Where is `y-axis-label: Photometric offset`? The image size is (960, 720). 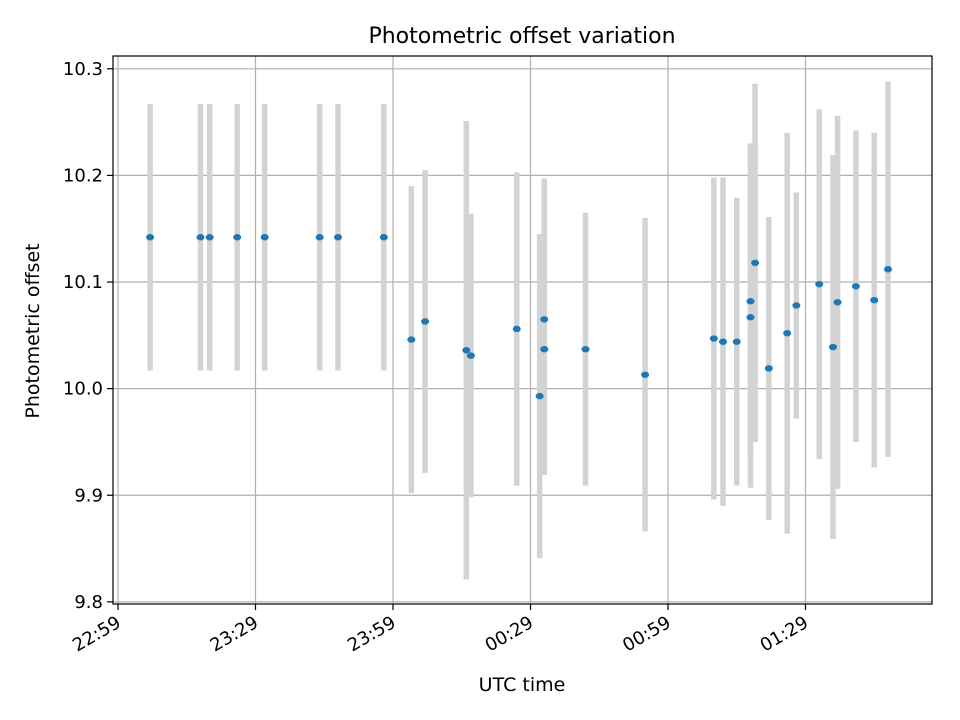
y-axis-label: Photometric offset is located at coordinates (33, 330).